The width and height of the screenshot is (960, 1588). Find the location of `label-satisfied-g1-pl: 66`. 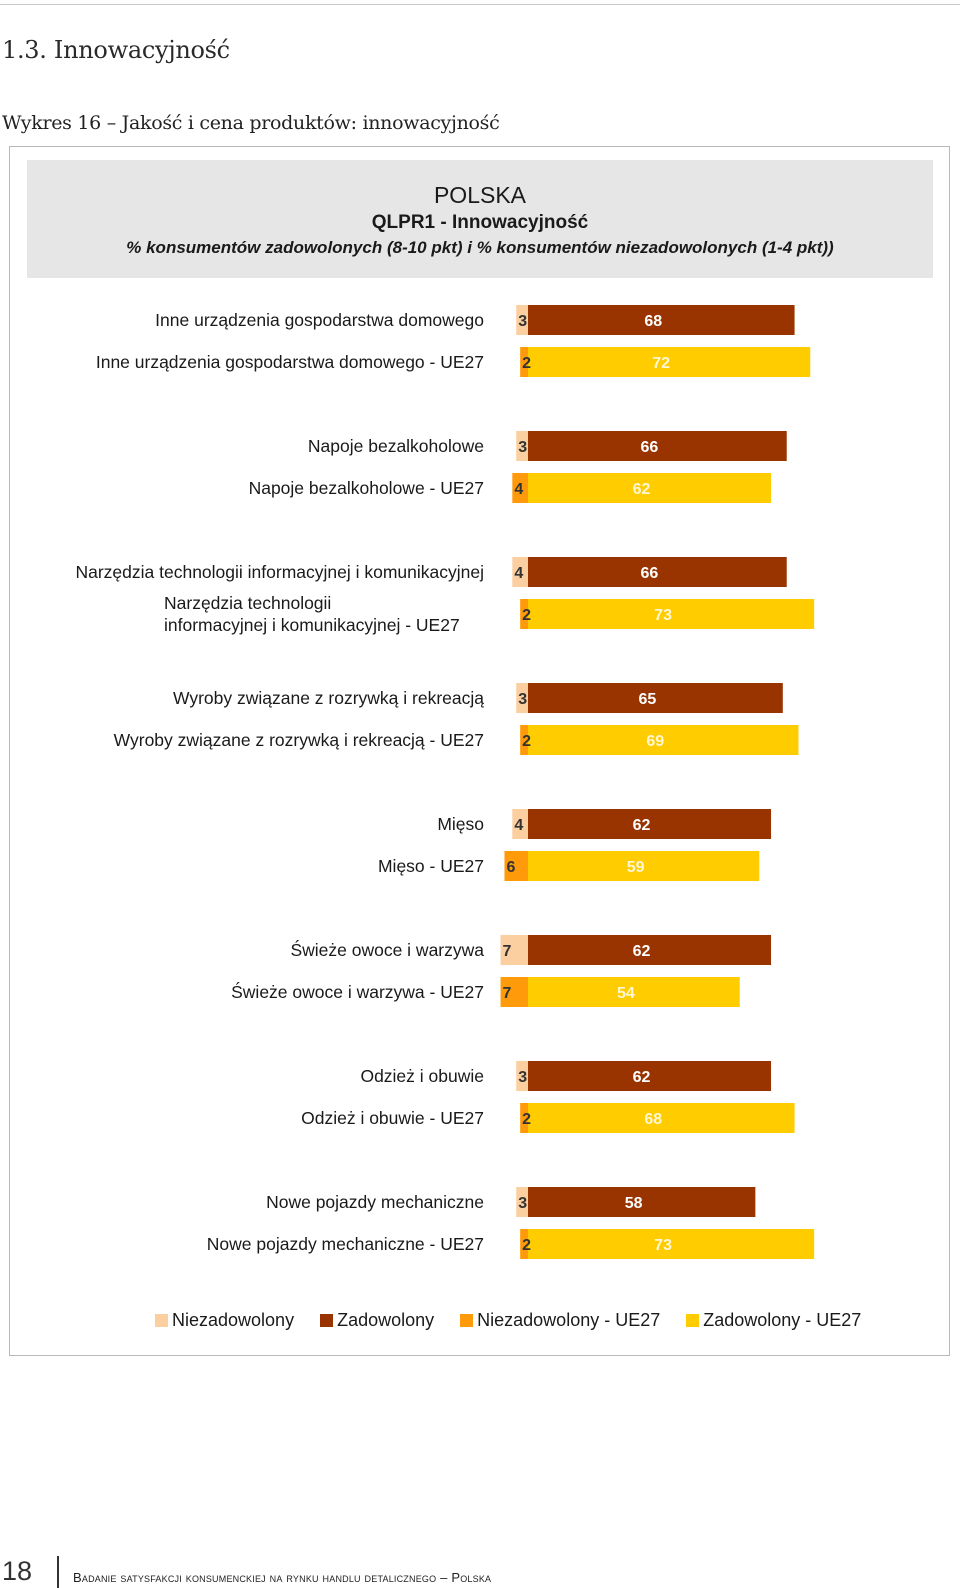

label-satisfied-g1-pl: 66 is located at coordinates (649, 447).